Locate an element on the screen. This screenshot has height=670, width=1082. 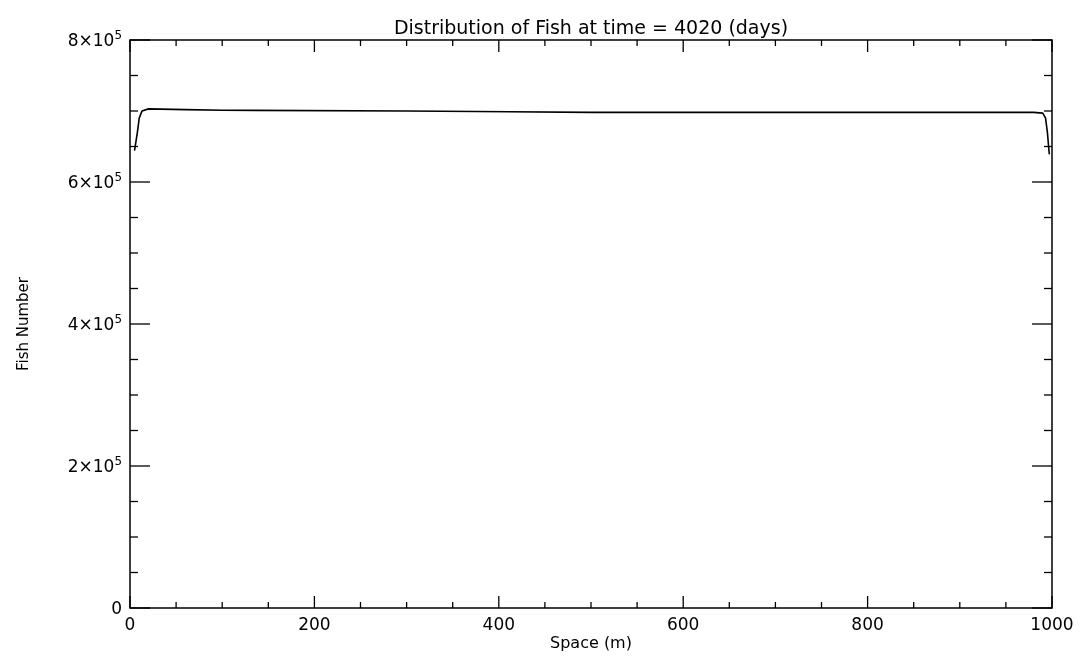
y-tick-label: 4×10$^{5}$ is located at coordinates (94, 323).